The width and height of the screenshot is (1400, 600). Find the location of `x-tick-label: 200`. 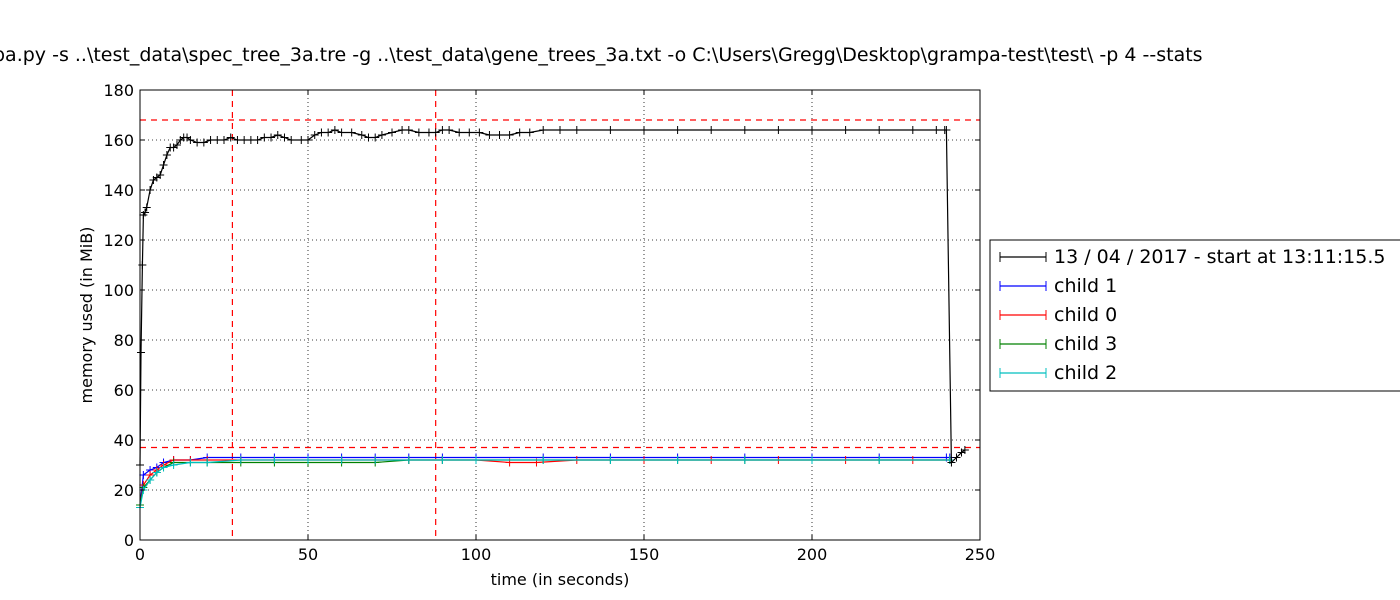

x-tick-label: 200 is located at coordinates (812, 554).